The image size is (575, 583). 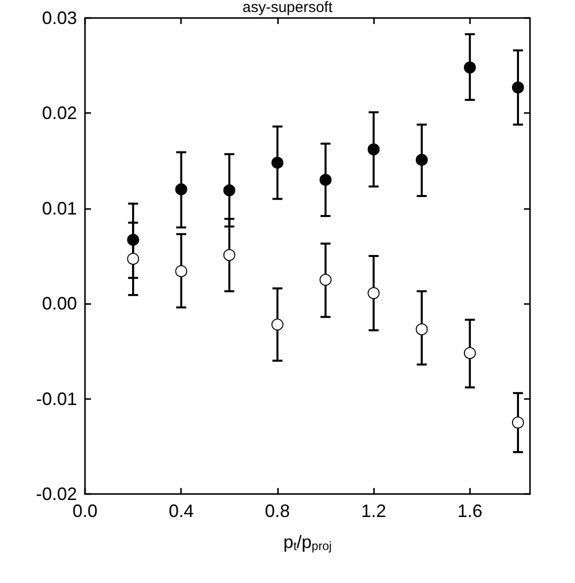 What do you see at coordinates (85, 511) in the screenshot?
I see `x-tick-label: 0.0` at bounding box center [85, 511].